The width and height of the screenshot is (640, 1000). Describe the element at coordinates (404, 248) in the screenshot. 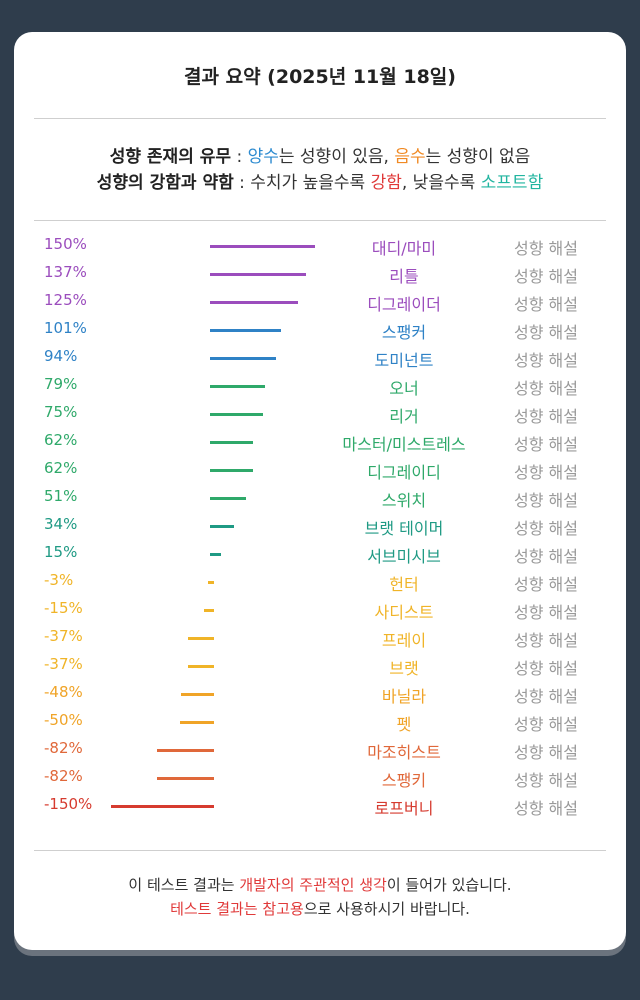

I see `tendency-name: 대디/마미` at that location.